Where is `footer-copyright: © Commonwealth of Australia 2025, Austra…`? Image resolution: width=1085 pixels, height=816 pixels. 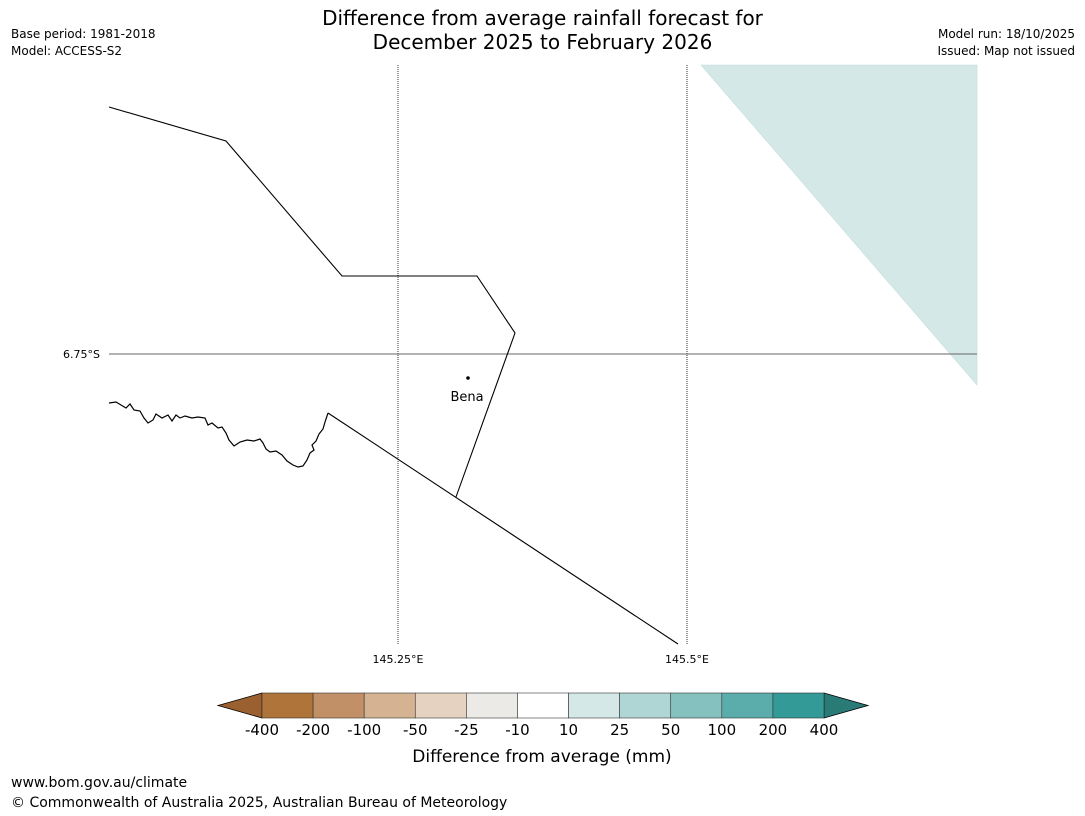
footer-copyright: © Commonwealth of Australia 2025, Austra… is located at coordinates (259, 803).